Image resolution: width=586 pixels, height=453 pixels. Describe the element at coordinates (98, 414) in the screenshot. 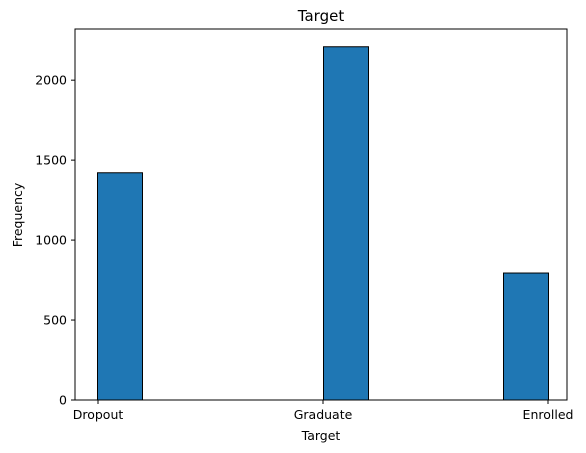

I see `x-tick-label-dropout: Dropout` at that location.